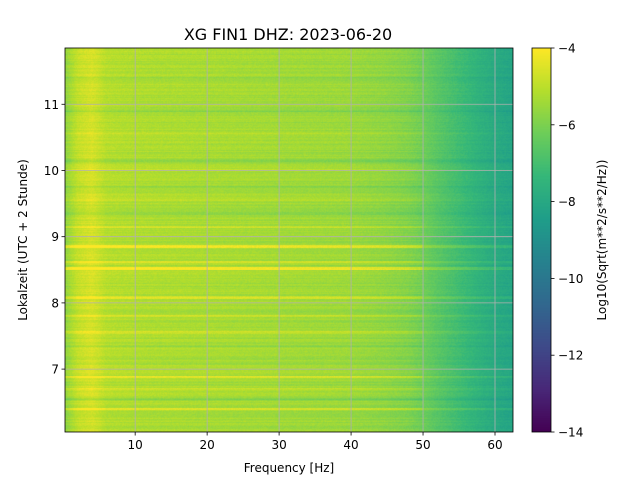 The height and width of the screenshot is (480, 640). Describe the element at coordinates (570, 279) in the screenshot. I see `colorbar-tick-label: −10` at that location.